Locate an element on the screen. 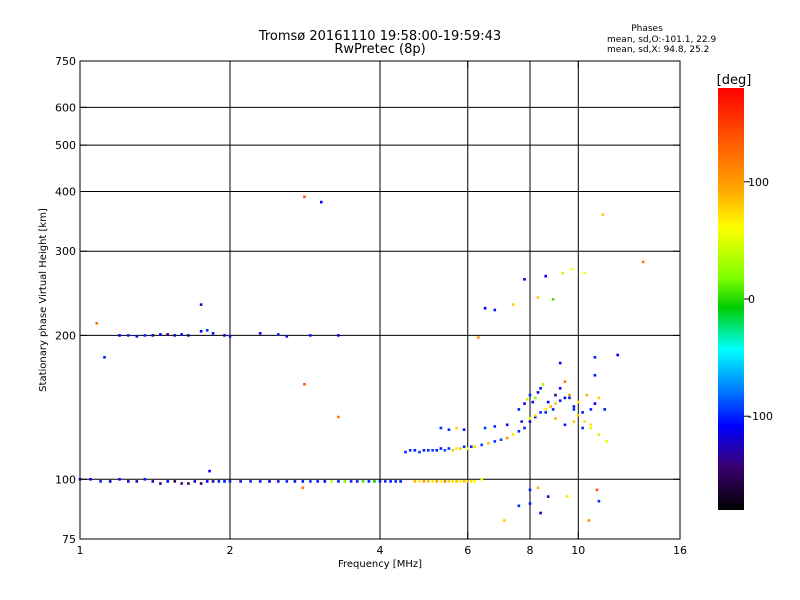 The height and width of the screenshot is (600, 800). y-axis-label: Stationary phase Virtual Height [km] is located at coordinates (43, 300).